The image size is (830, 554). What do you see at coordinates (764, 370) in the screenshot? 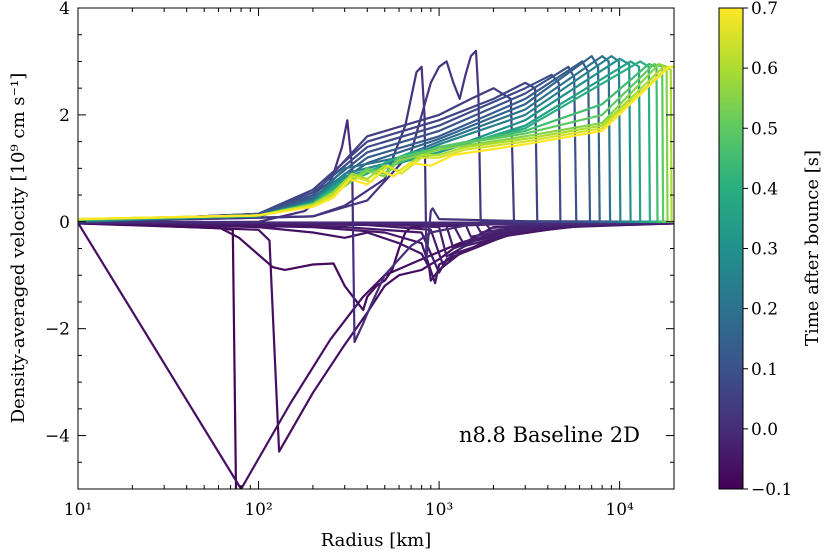
I see `colorbar-tick-label: 0.1` at bounding box center [764, 370].